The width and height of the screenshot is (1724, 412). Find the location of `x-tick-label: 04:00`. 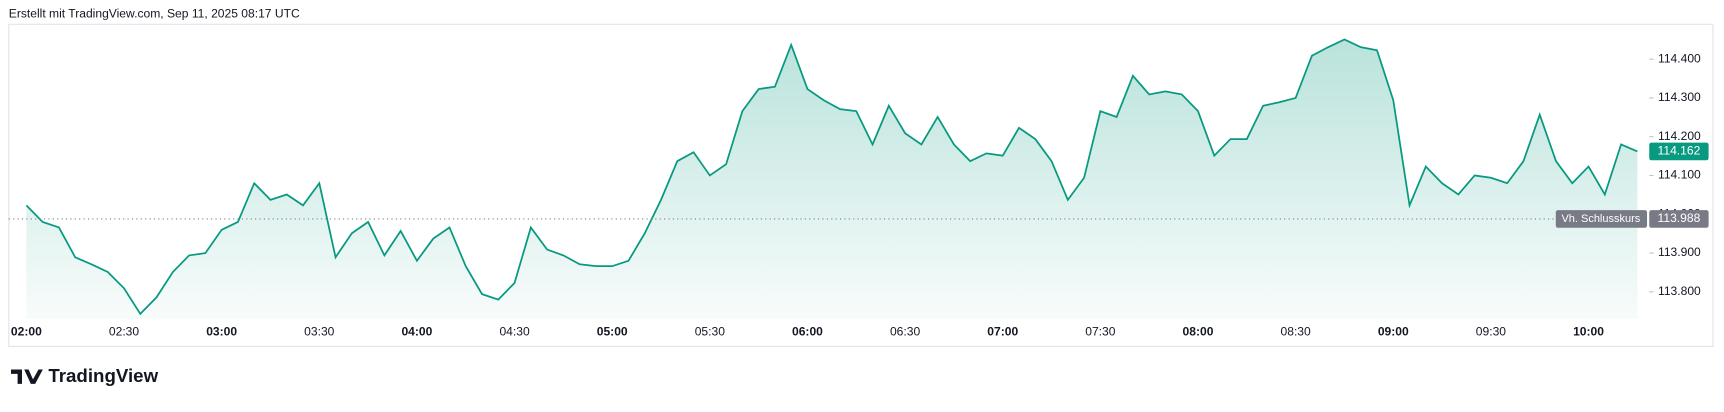

x-tick-label: 04:00 is located at coordinates (416, 331).